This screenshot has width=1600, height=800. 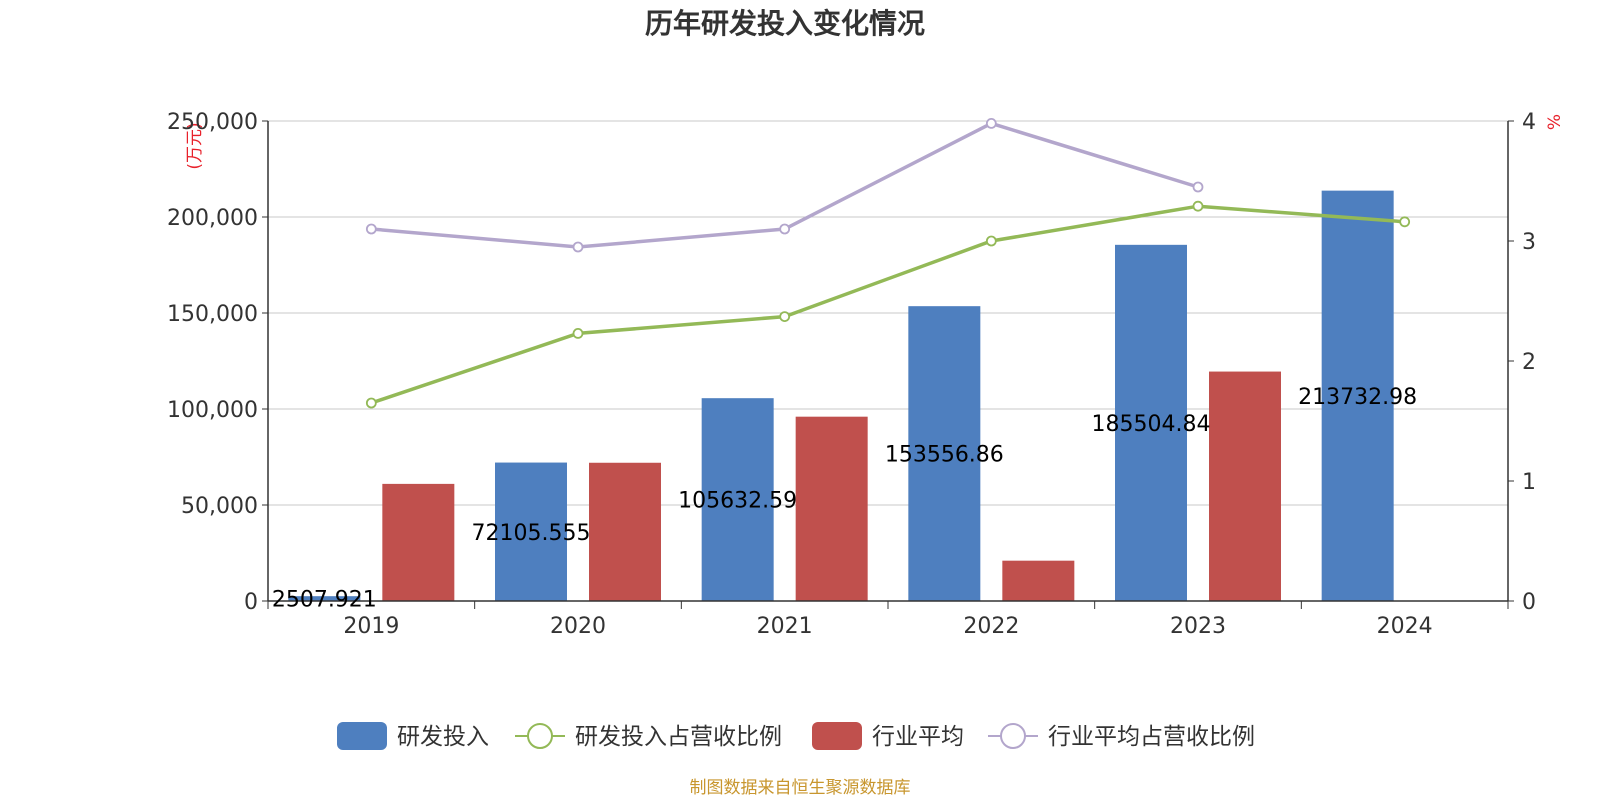 What do you see at coordinates (1529, 242) in the screenshot?
I see `right-axis-tick-label: 3` at bounding box center [1529, 242].